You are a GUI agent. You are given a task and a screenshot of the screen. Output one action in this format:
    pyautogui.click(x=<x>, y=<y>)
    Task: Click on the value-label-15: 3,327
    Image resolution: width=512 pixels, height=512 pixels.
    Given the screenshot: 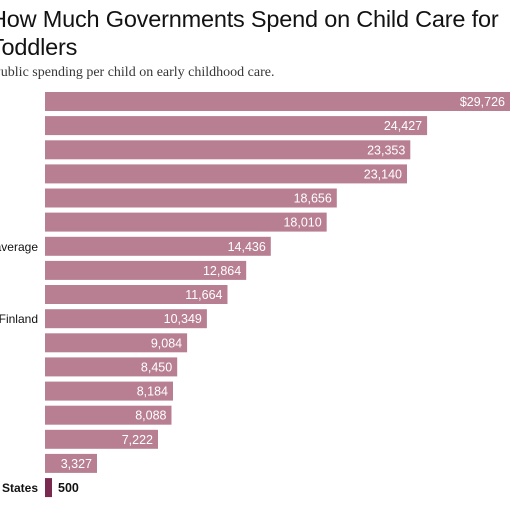 What is the action you would take?
    pyautogui.click(x=76, y=464)
    